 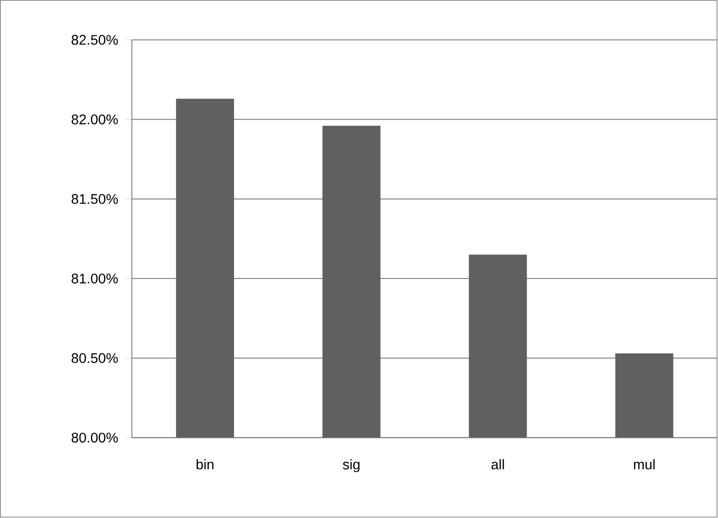 What do you see at coordinates (95, 40) in the screenshot?
I see `y-tick-label: 82.50%` at bounding box center [95, 40].